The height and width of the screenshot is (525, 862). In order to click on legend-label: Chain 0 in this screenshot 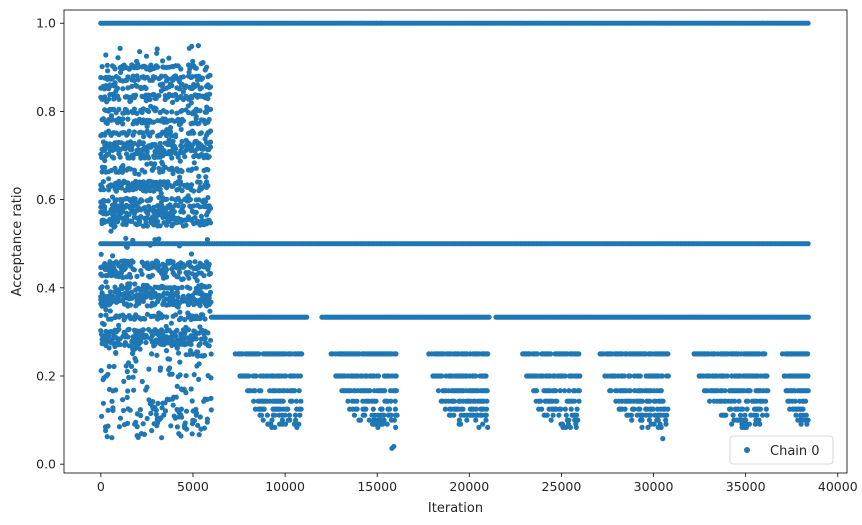, I will do `click(795, 451)`.